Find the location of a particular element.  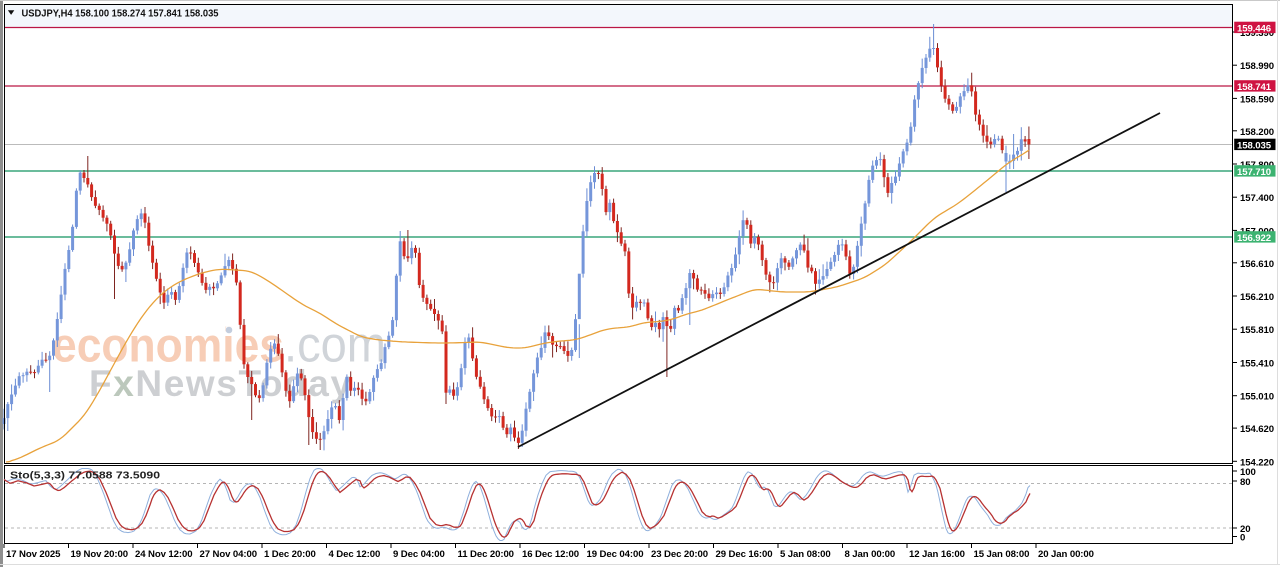

svg-text: 80 is located at coordinates (1245, 482).